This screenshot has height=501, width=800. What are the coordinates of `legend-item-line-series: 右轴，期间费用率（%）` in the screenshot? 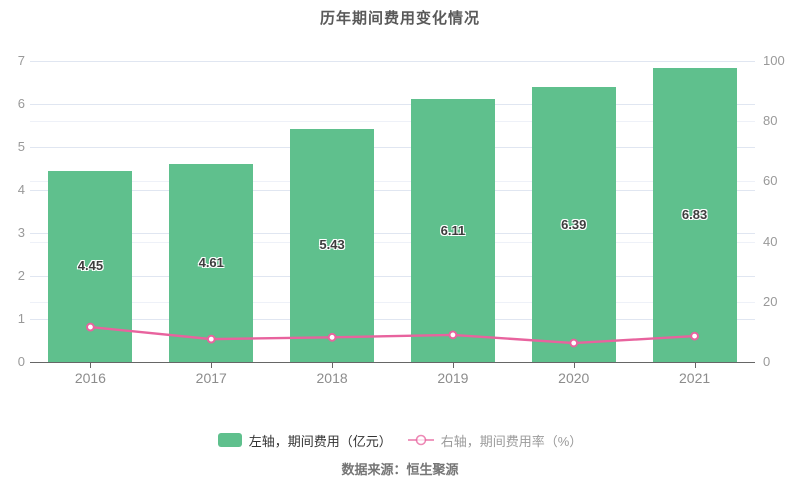 It's located at (495, 440).